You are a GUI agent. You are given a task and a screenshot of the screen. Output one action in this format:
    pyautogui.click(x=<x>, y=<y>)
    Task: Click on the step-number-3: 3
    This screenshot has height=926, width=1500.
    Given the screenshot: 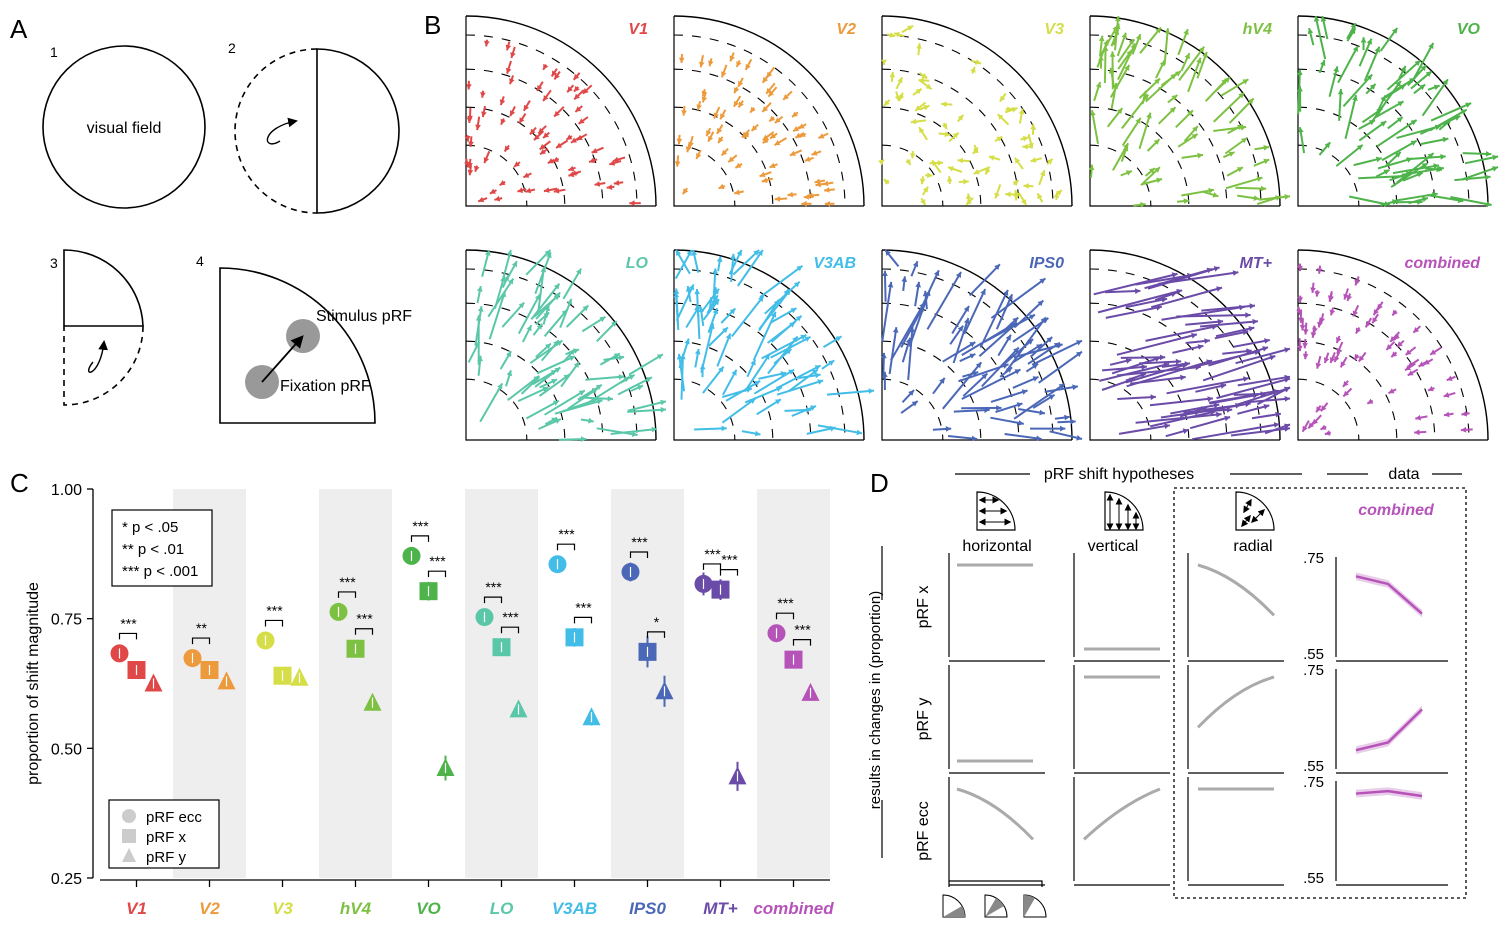 What is the action you would take?
    pyautogui.click(x=54, y=263)
    